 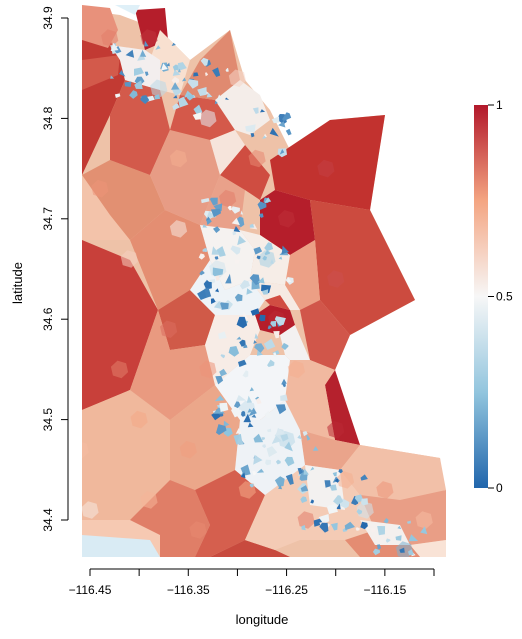 What do you see at coordinates (252, 582) in the screenshot?
I see `x-axis: −116.45 −116.35 −116.25 −116.15` at bounding box center [252, 582].